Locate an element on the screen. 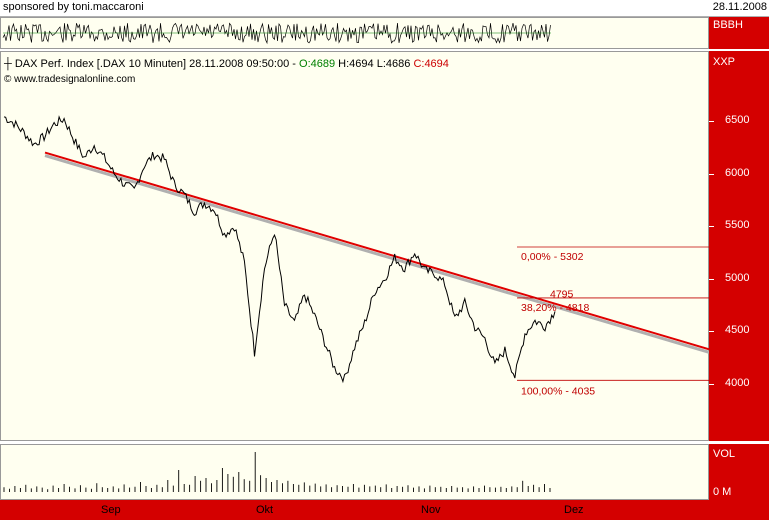 The width and height of the screenshot is (769, 520). month-label-dez: Dez is located at coordinates (574, 510).